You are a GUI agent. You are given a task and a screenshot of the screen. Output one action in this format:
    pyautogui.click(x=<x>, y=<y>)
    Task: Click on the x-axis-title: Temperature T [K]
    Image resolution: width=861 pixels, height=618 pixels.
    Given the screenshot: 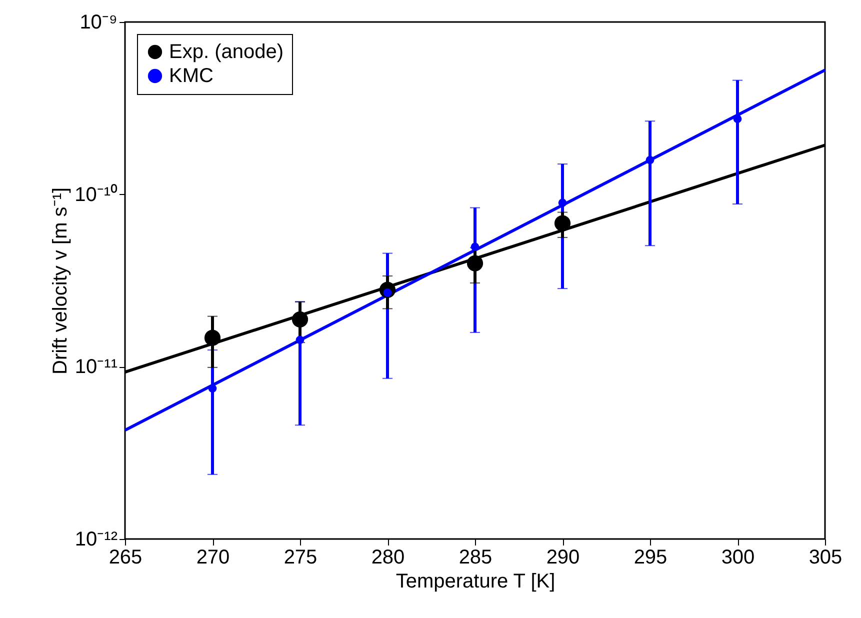 What is the action you would take?
    pyautogui.click(x=476, y=581)
    